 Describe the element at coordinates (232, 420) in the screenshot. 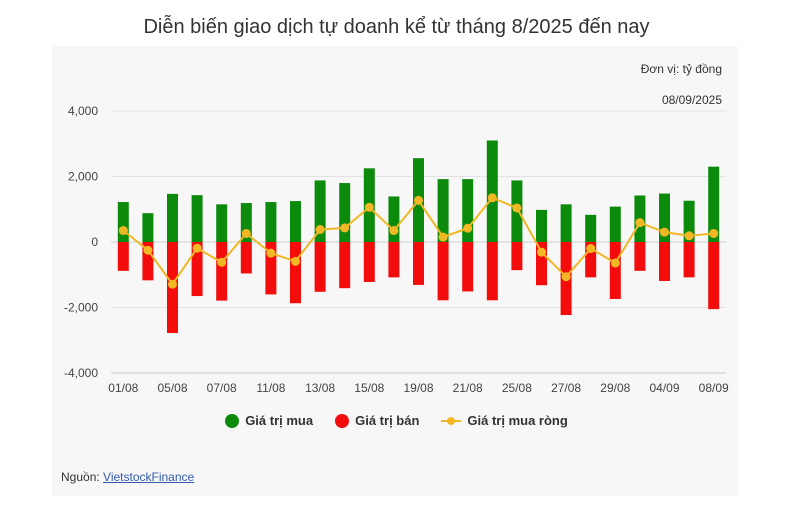

I see `legend-buy-symbol` at that location.